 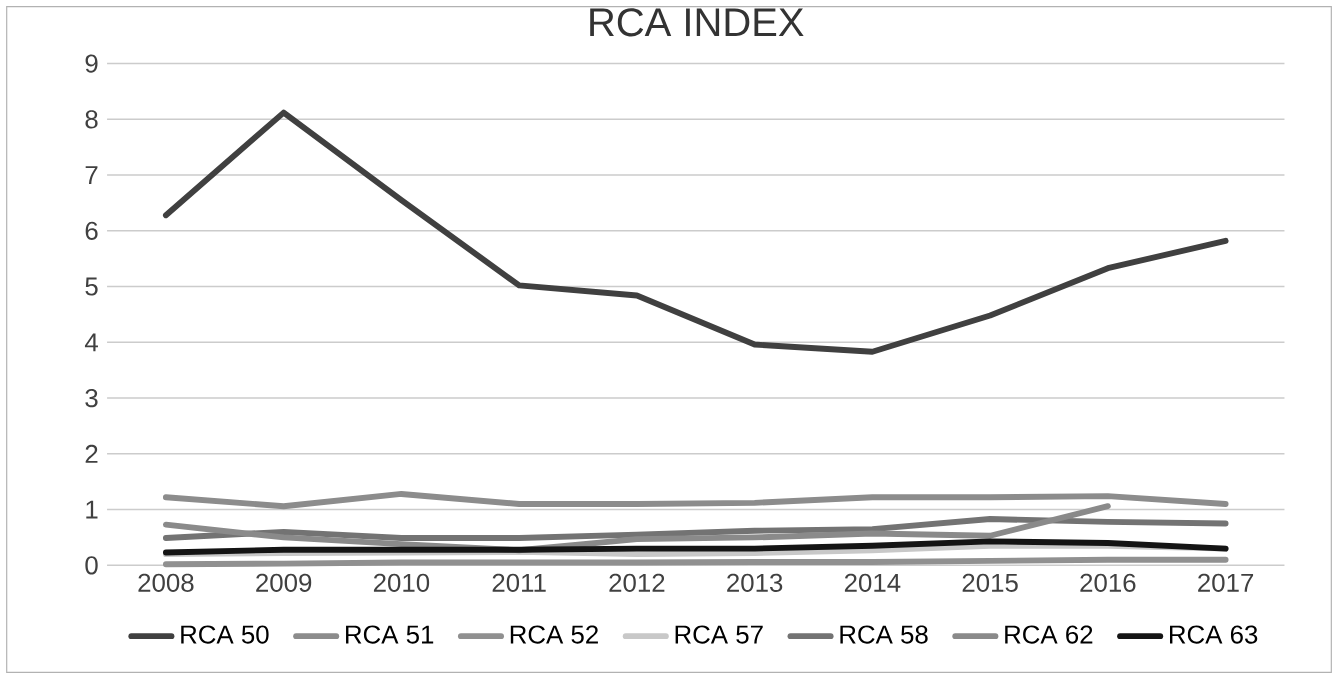 What do you see at coordinates (91, 565) in the screenshot?
I see `y-tick-label: 0` at bounding box center [91, 565].